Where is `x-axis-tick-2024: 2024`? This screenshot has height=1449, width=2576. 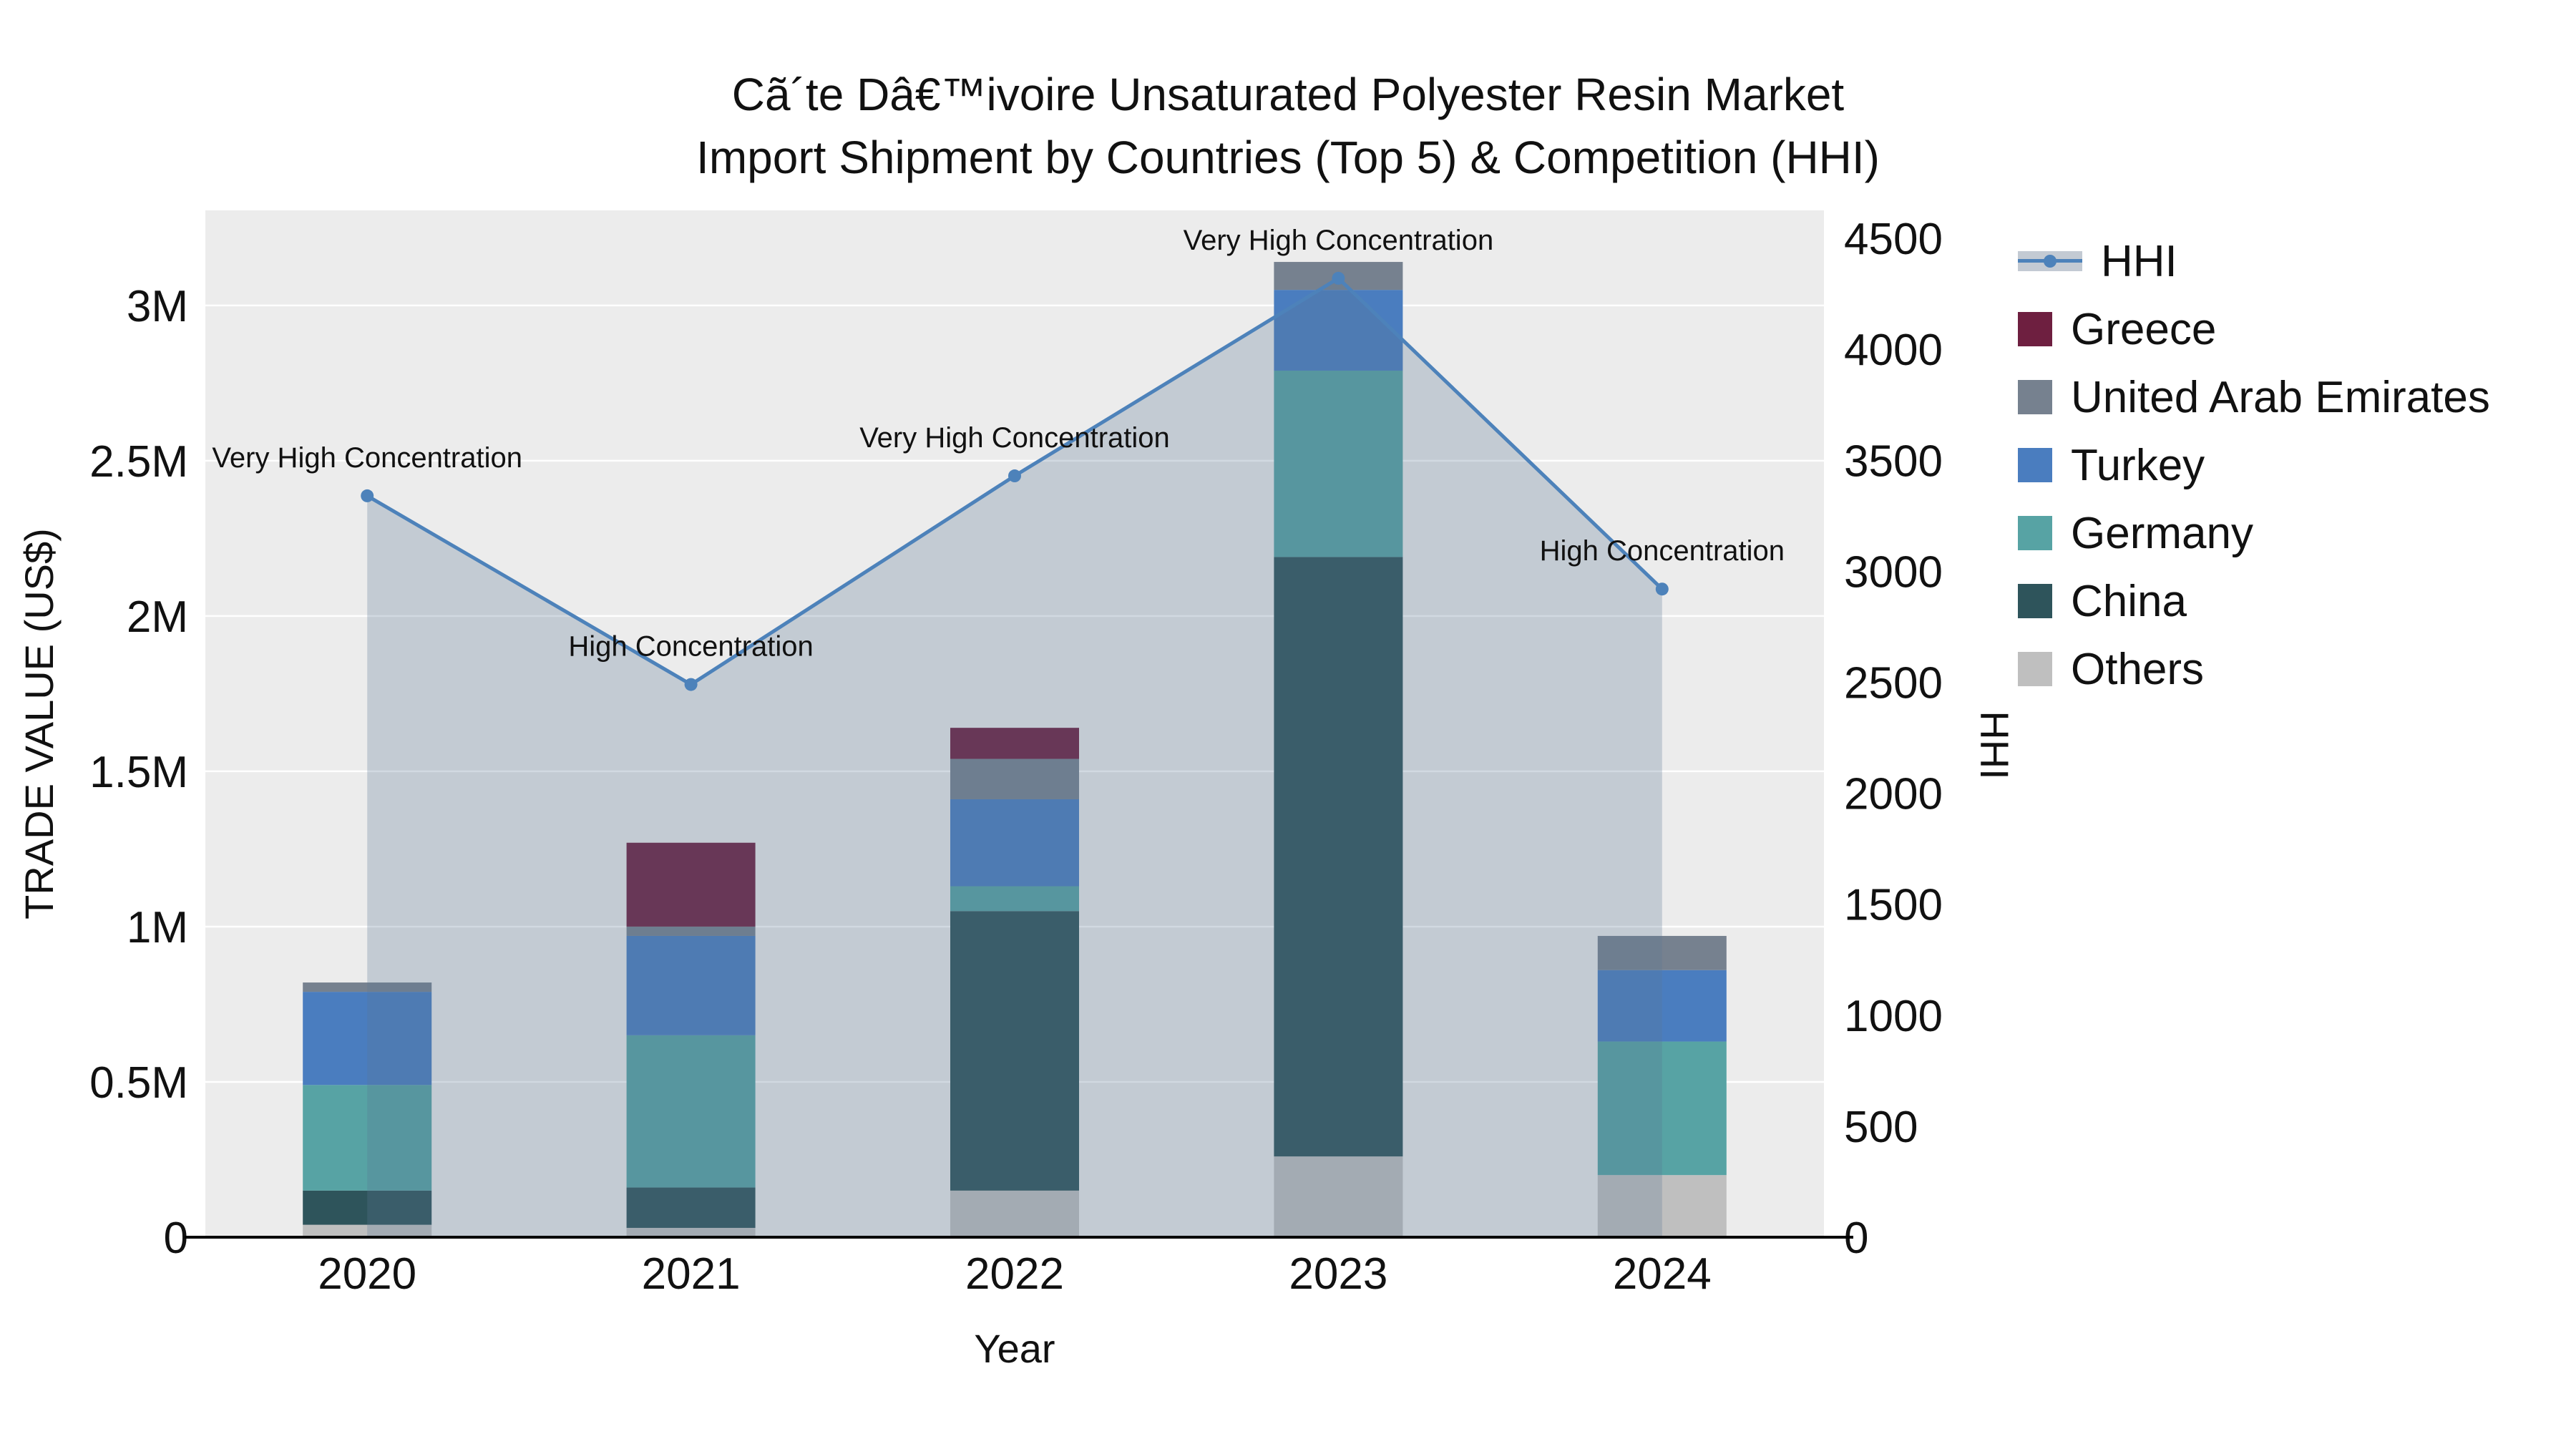 x-axis-tick-2024: 2024 is located at coordinates (1662, 1274).